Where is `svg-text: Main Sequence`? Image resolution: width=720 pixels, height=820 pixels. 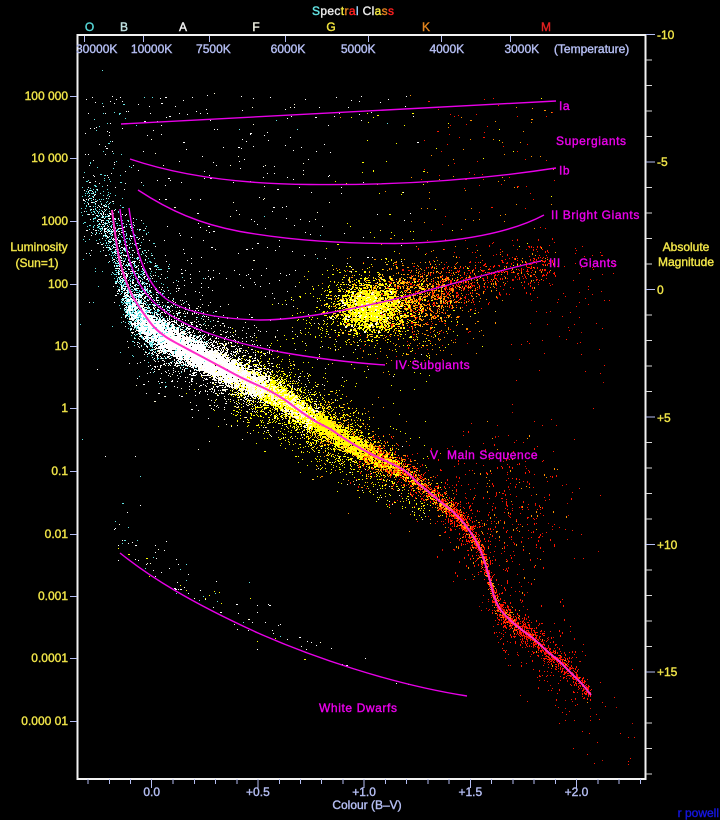
svg-text: Main Sequence is located at coordinates (492, 455).